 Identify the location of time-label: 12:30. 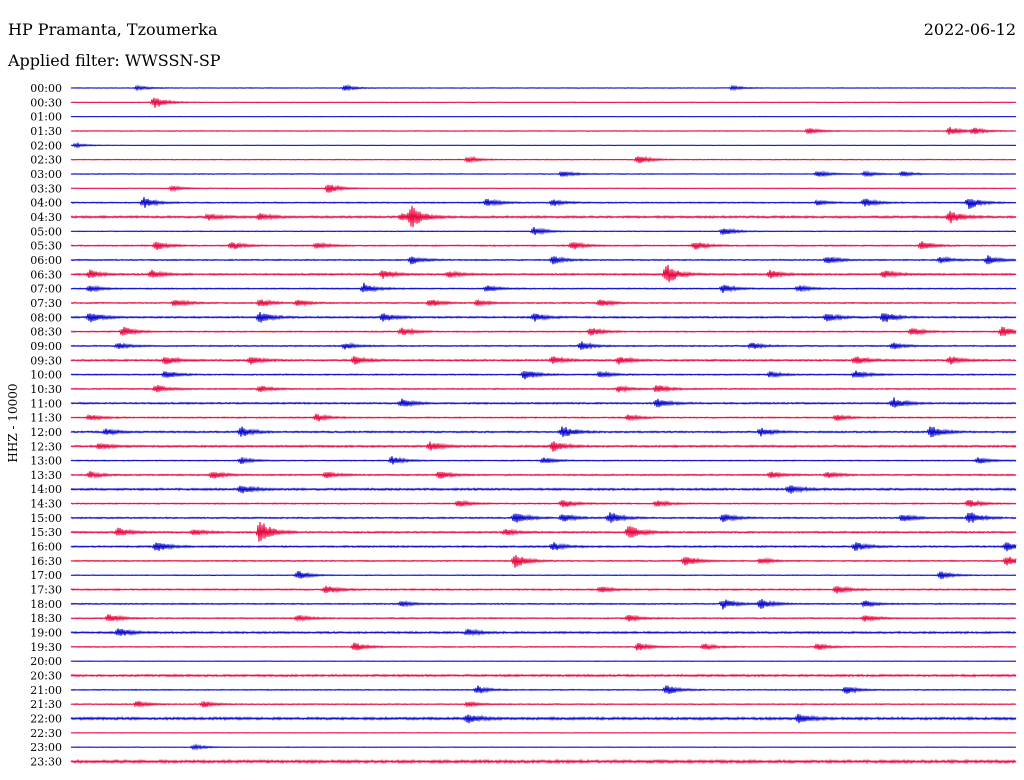
(46, 446).